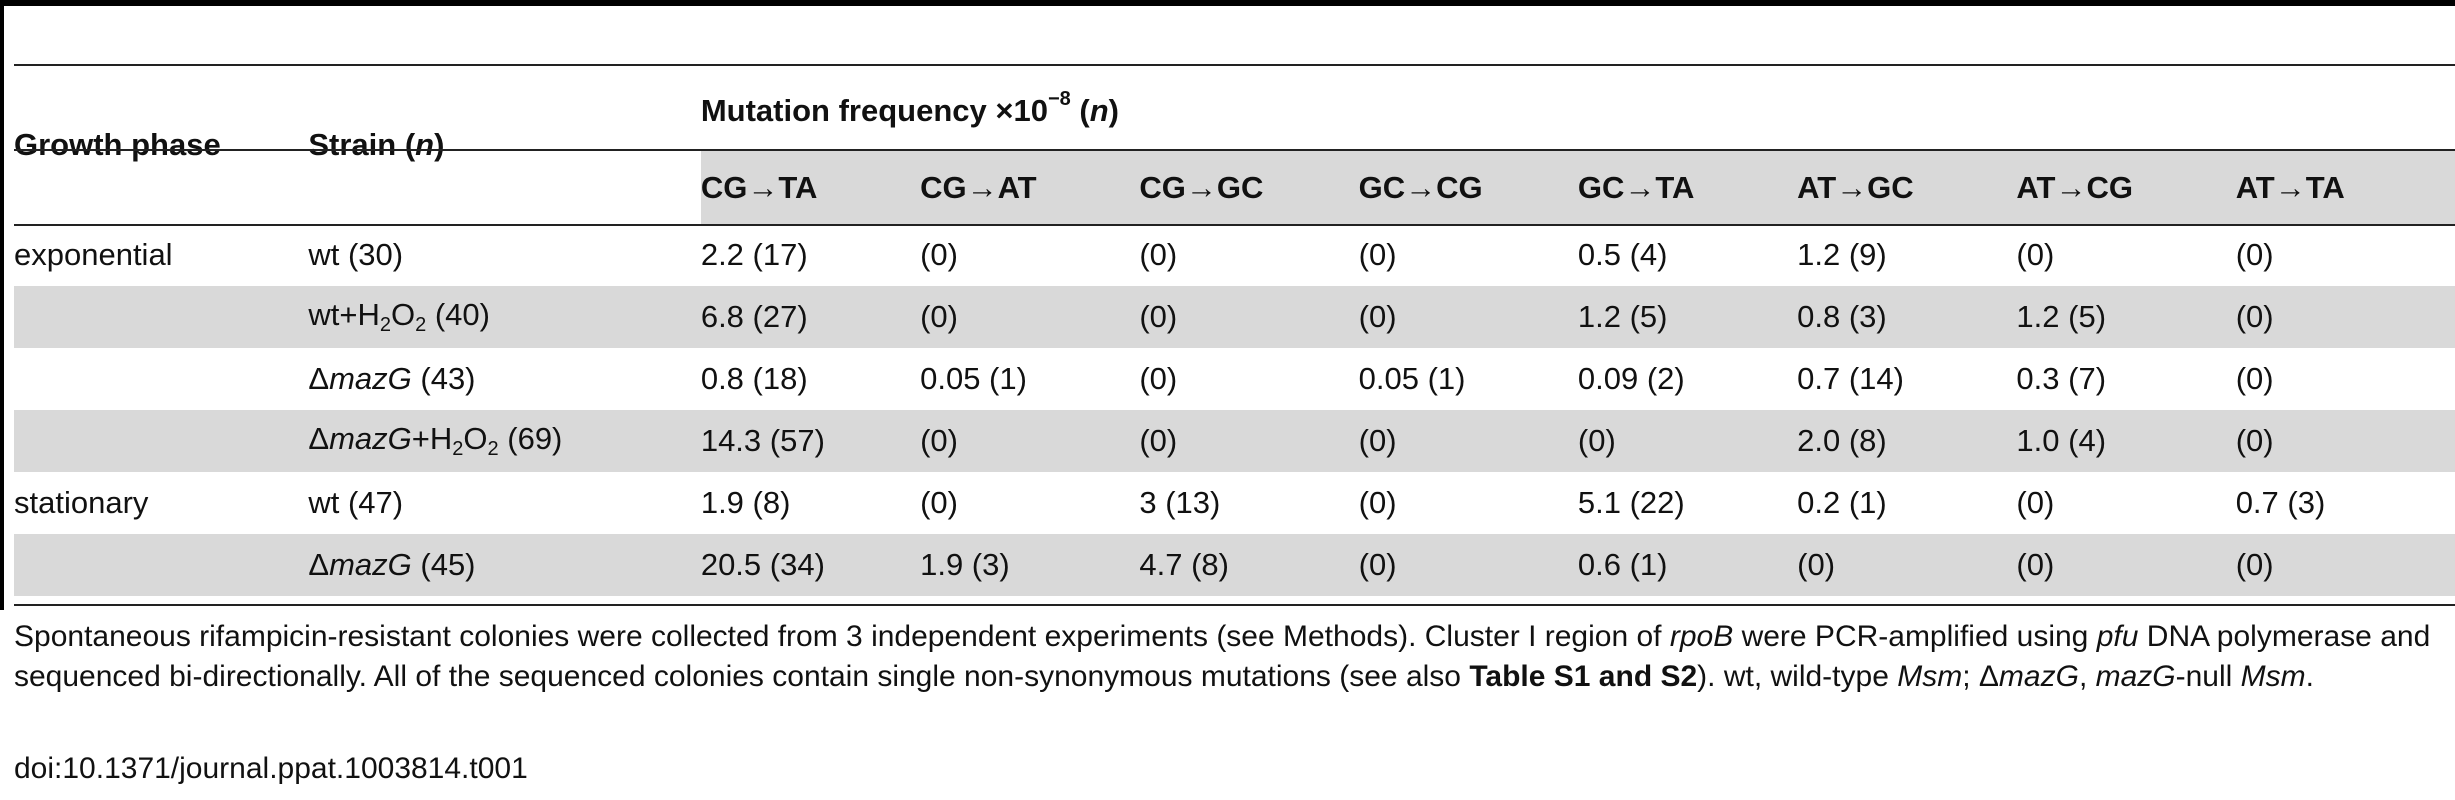  I want to click on cell-mutation-value: 1.2 (9), so click(1842, 254).